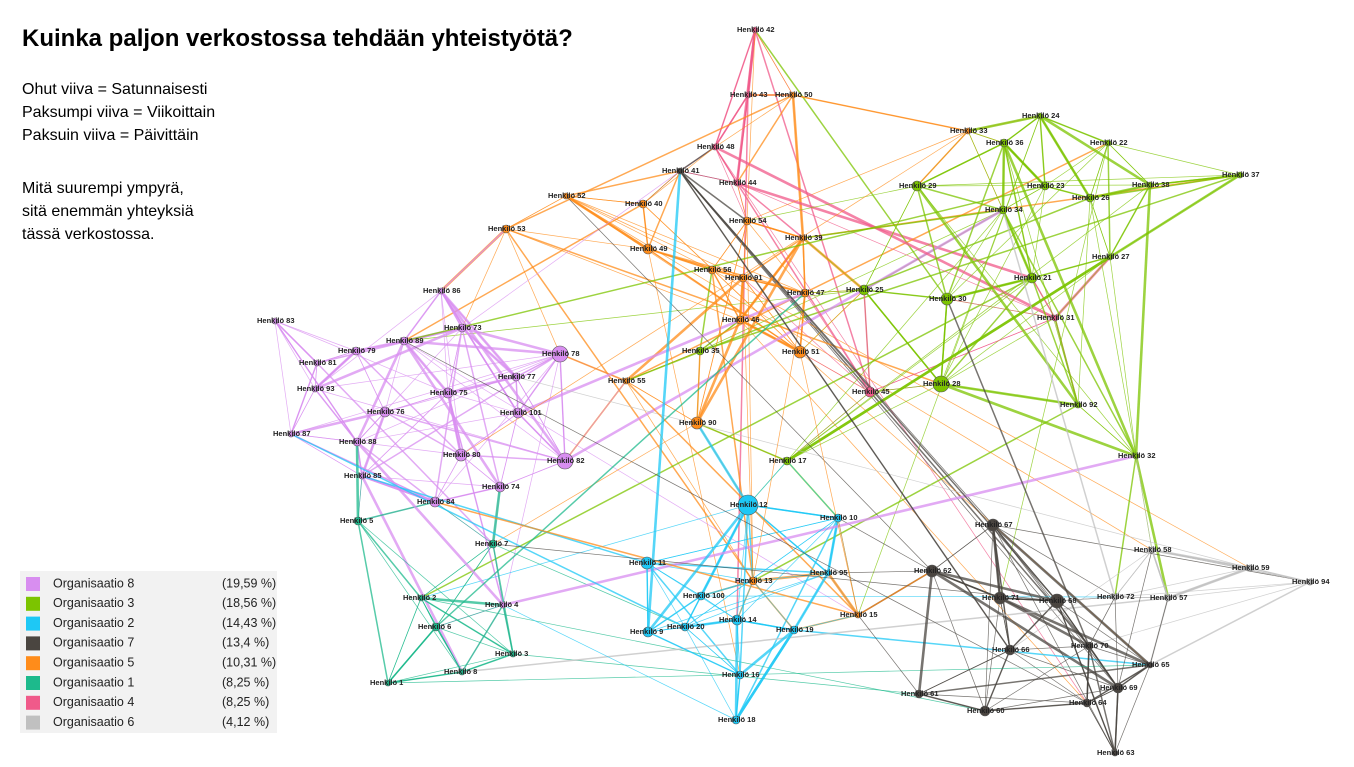 This screenshot has height=767, width=1354. I want to click on node-label: Henkilö 77, so click(517, 376).